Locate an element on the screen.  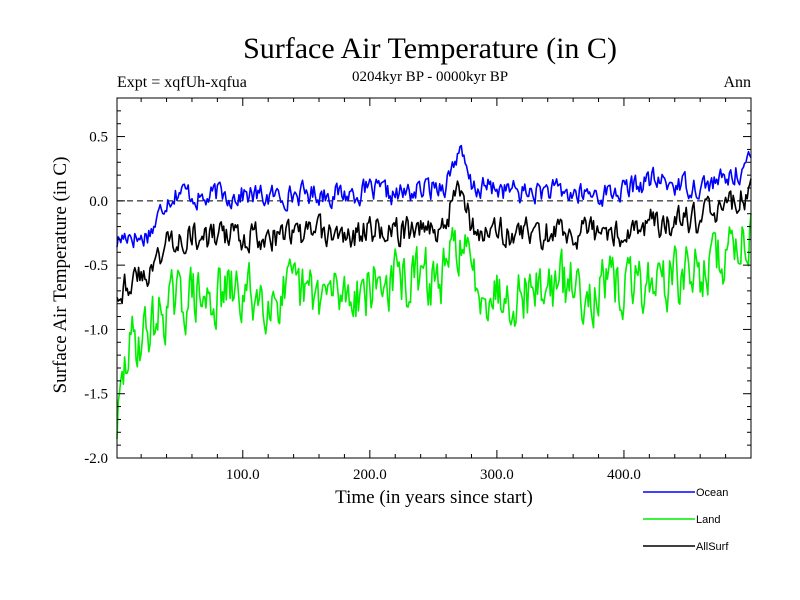
x-tick-label: 400.0 is located at coordinates (624, 475).